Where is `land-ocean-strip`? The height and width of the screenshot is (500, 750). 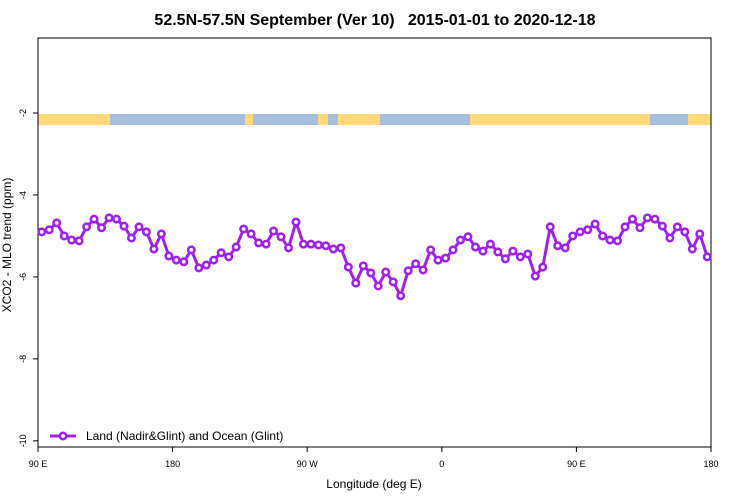
land-ocean-strip is located at coordinates (374, 119).